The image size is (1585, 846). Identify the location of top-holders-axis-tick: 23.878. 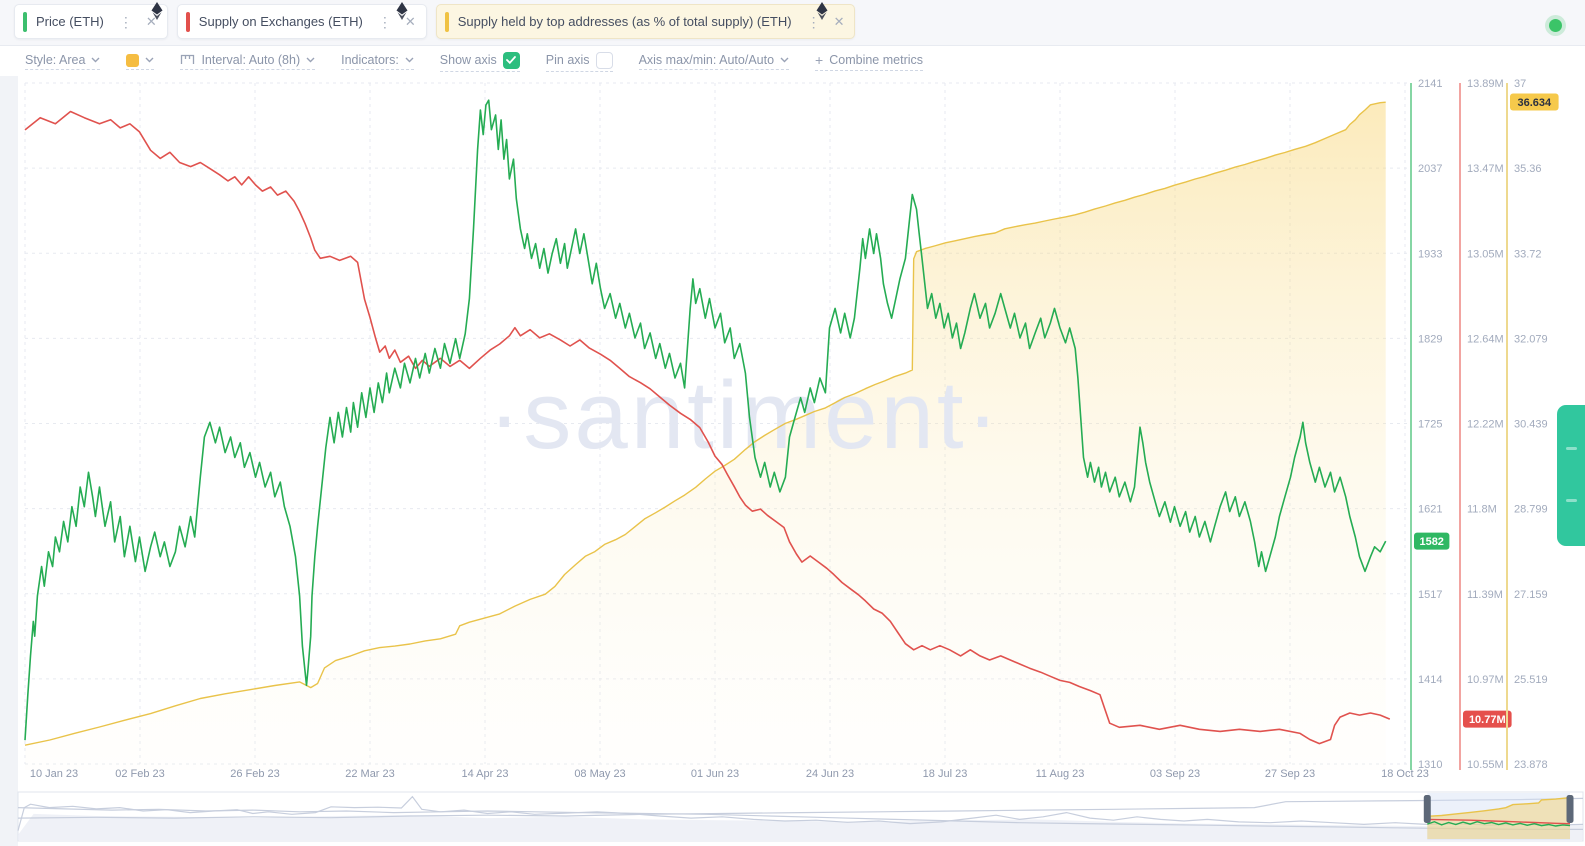
(1531, 765).